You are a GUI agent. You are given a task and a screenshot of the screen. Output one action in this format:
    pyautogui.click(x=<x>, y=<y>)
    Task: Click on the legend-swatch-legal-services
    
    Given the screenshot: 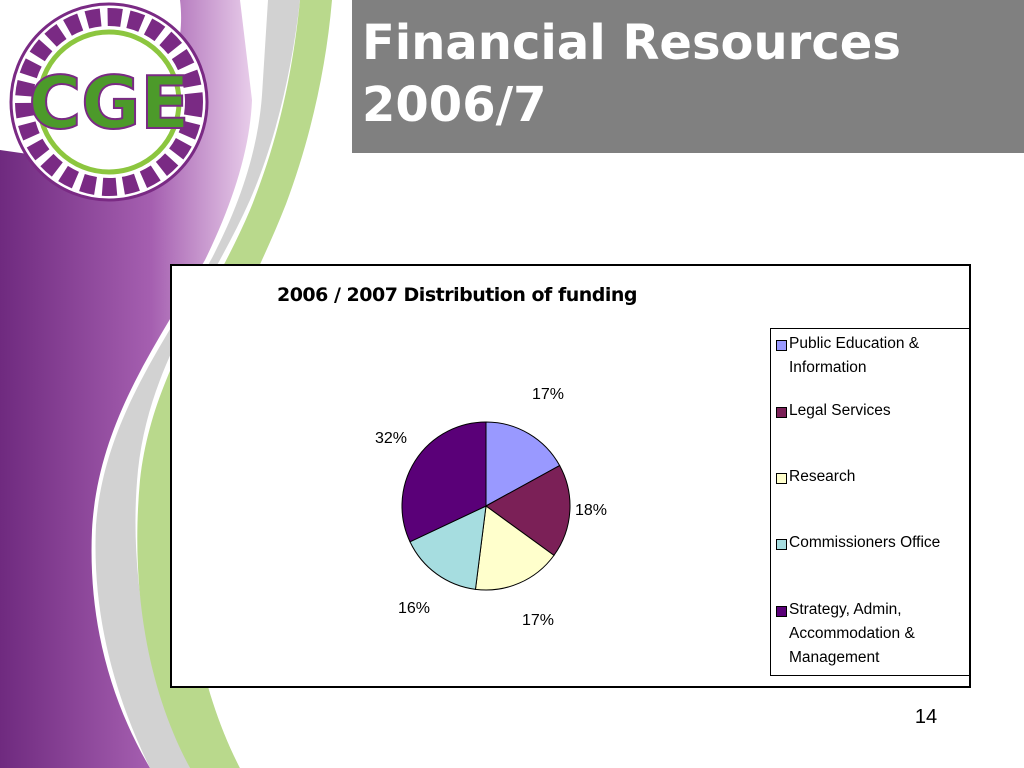 What is the action you would take?
    pyautogui.click(x=781, y=412)
    